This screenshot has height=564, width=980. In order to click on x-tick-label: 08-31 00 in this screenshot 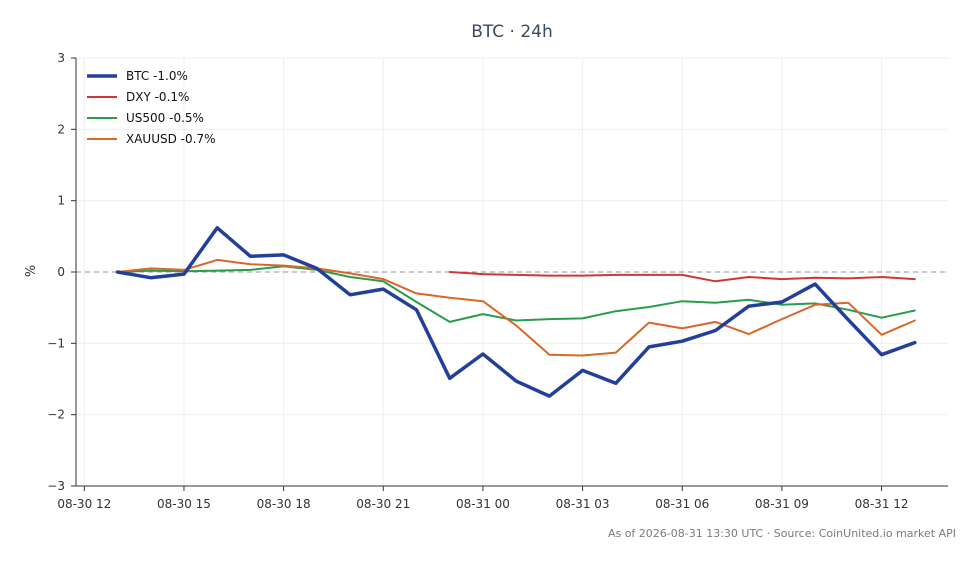, I will do `click(483, 504)`.